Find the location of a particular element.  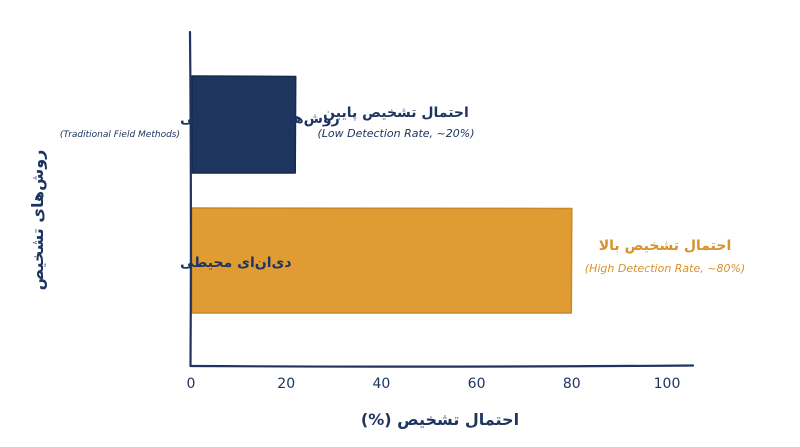

annotation-title: احتمال تشخیص پایین is located at coordinates (396, 113).